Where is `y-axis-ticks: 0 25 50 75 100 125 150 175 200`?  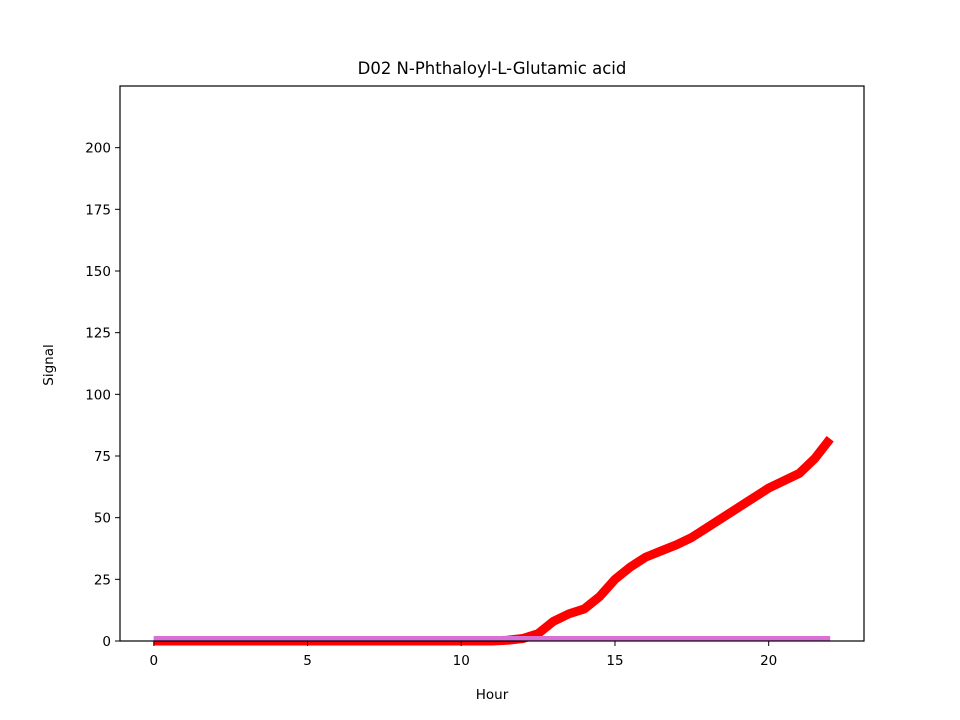
y-axis-ticks: 0 25 50 75 100 125 150 175 200 is located at coordinates (102, 395).